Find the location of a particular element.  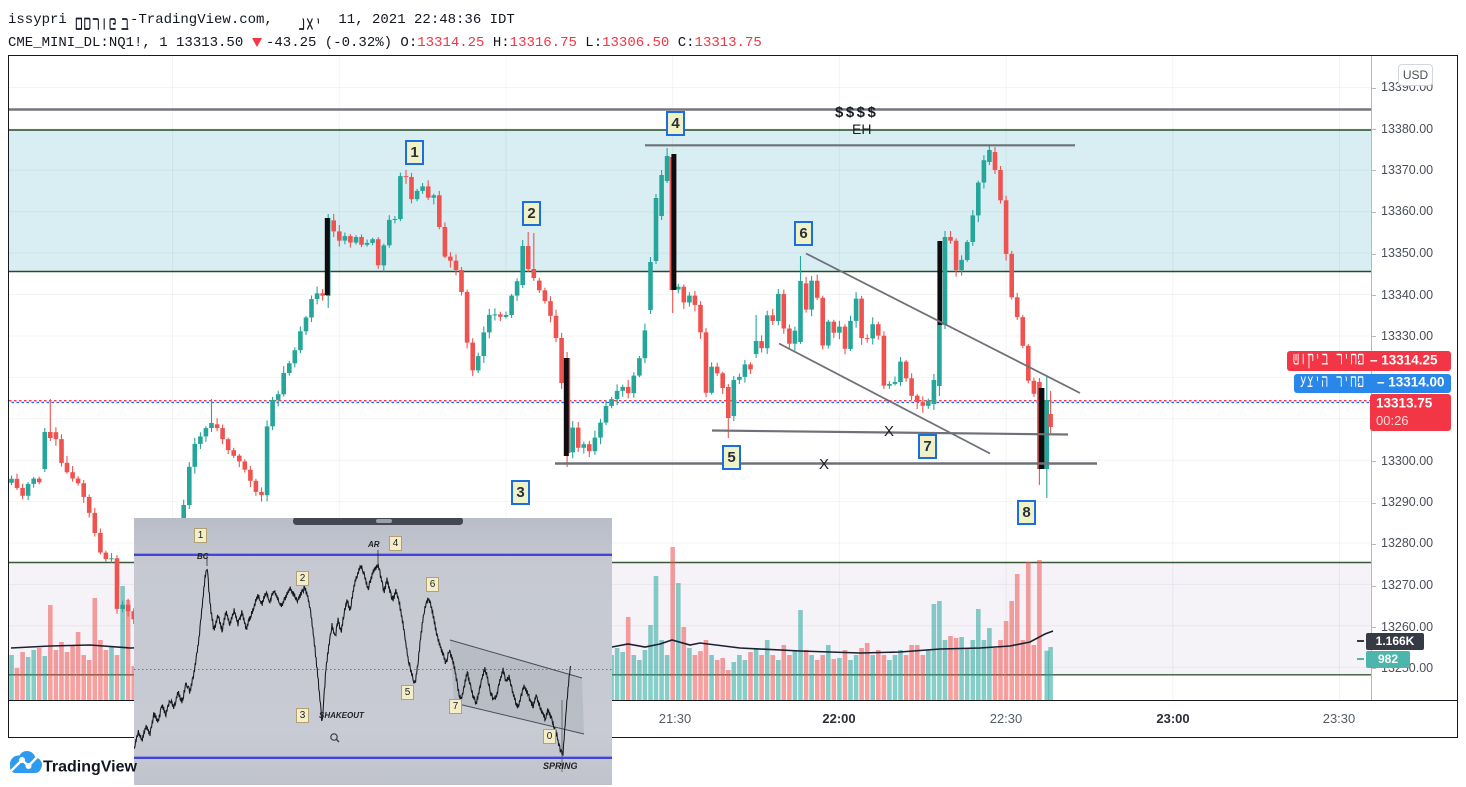

svg-text: 13313.75 is located at coordinates (1404, 403).